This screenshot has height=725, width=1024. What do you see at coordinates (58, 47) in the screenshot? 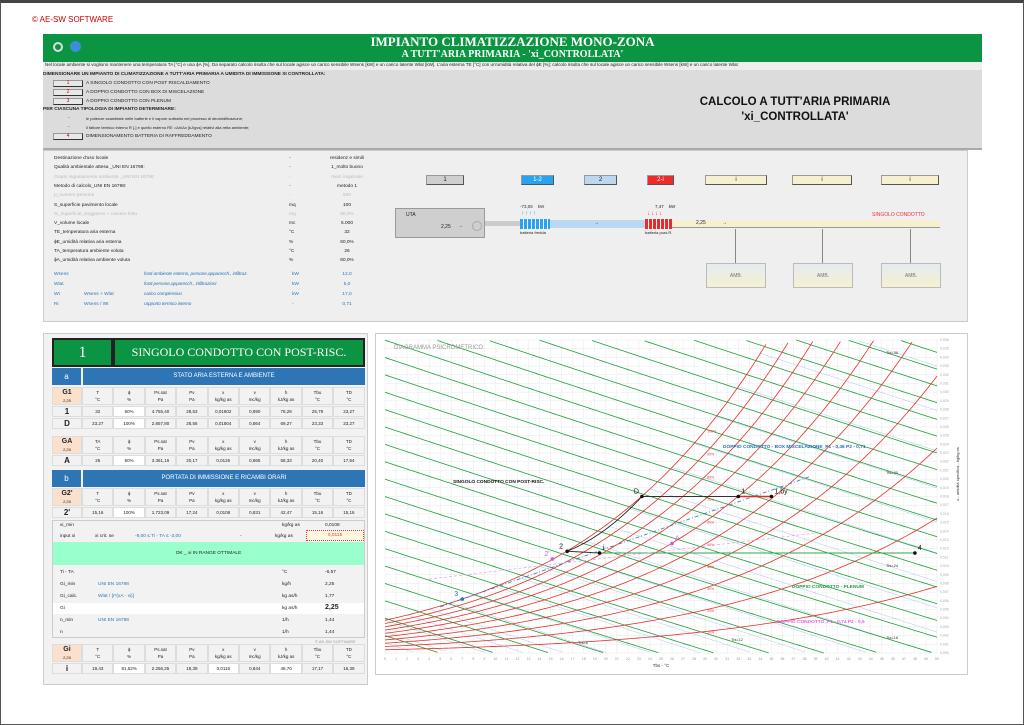
I see `logo-icon` at bounding box center [58, 47].